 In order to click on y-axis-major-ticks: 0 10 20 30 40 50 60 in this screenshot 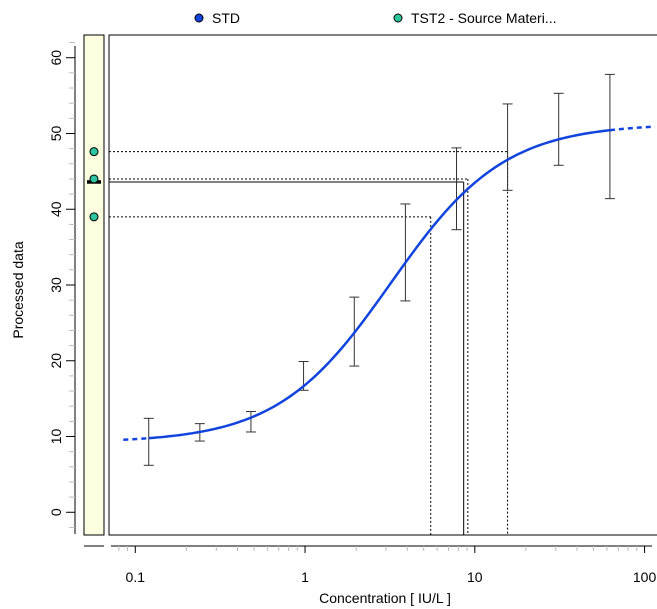, I will do `click(61, 283)`.